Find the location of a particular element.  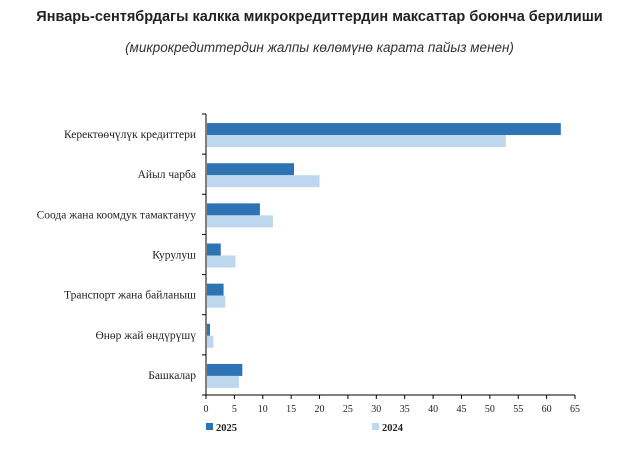

x-tick-label: 50 is located at coordinates (490, 409).